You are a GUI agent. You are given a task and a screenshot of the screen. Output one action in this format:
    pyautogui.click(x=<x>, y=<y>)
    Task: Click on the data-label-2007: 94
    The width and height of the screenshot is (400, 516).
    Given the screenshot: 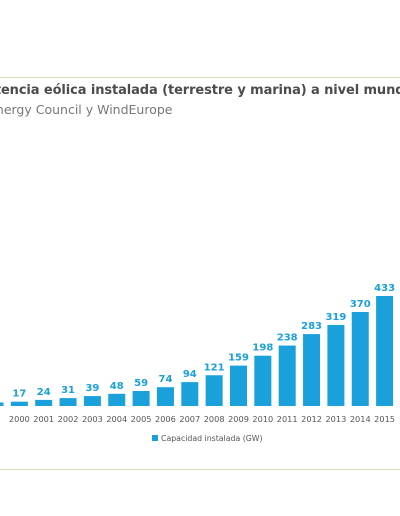 What is the action you would take?
    pyautogui.click(x=190, y=374)
    